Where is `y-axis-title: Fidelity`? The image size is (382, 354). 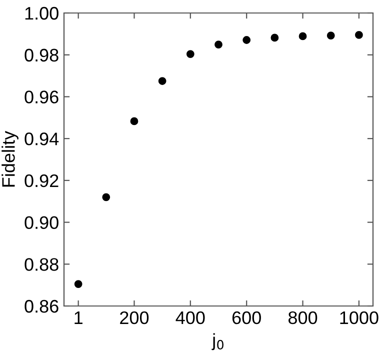 y-axis-title: Fidelity is located at coordinates (10, 158).